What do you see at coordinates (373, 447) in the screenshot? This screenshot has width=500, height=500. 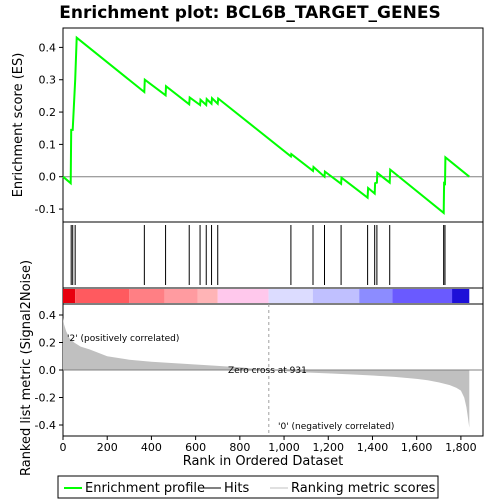 I see `x-tick-label: 1,400` at bounding box center [373, 447].